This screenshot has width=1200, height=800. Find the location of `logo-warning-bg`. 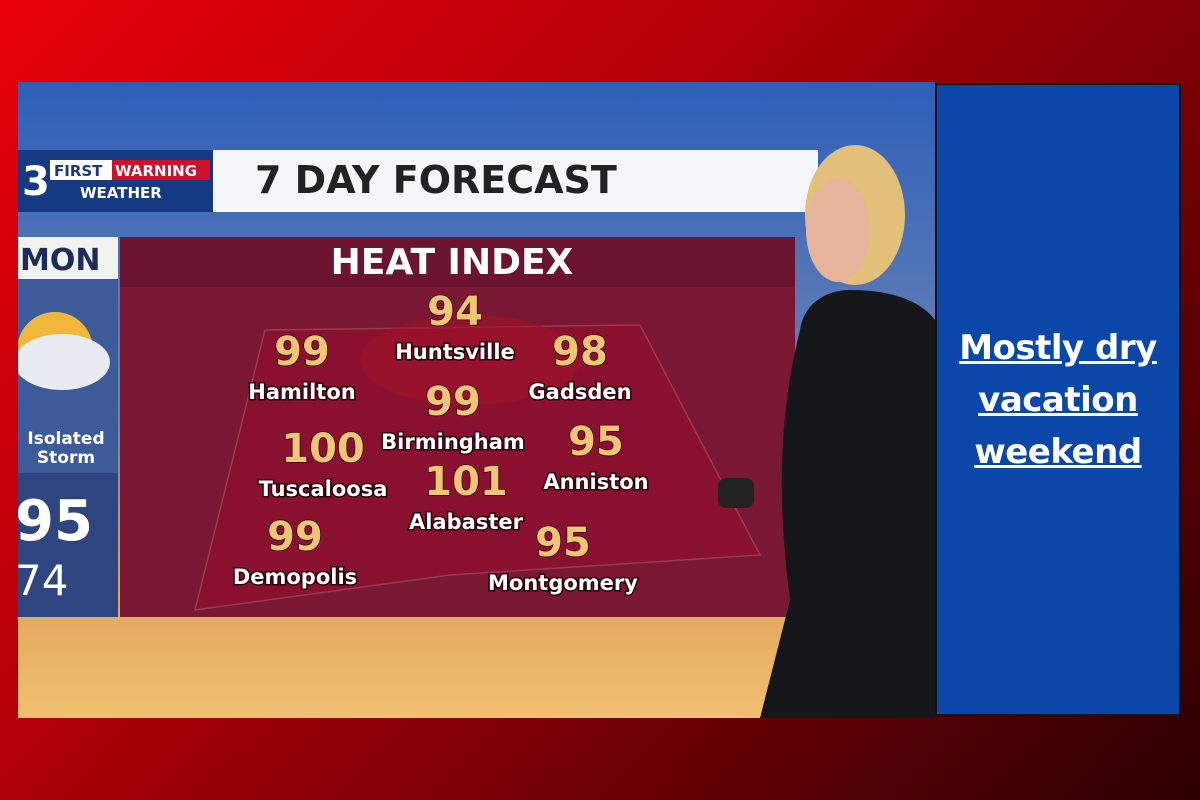

logo-warning-bg is located at coordinates (161, 170).